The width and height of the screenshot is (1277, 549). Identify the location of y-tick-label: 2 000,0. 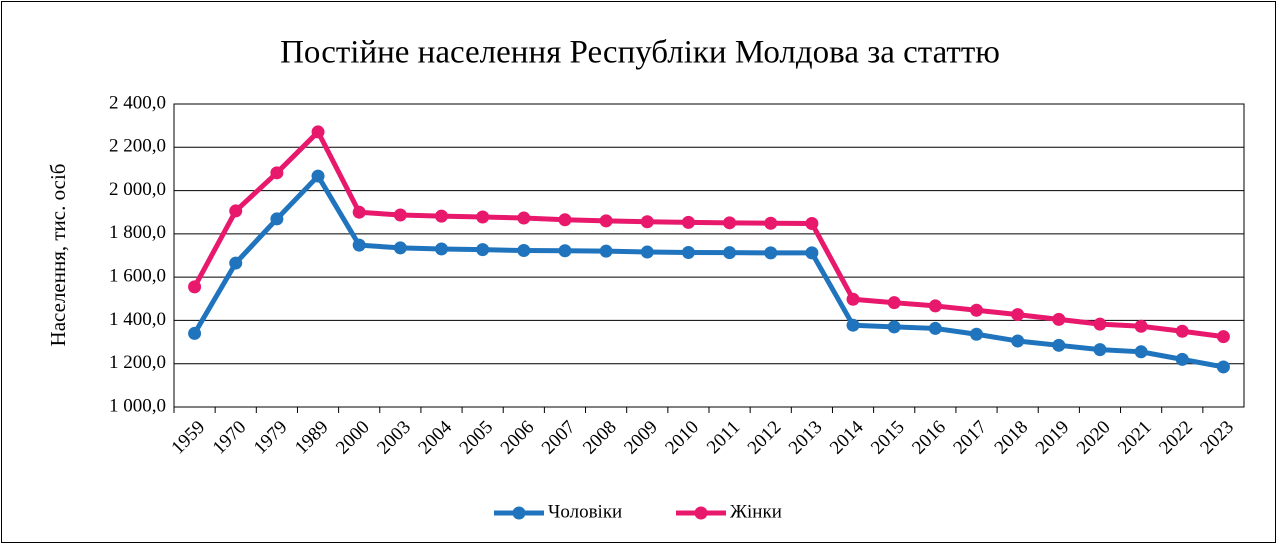
(137, 189).